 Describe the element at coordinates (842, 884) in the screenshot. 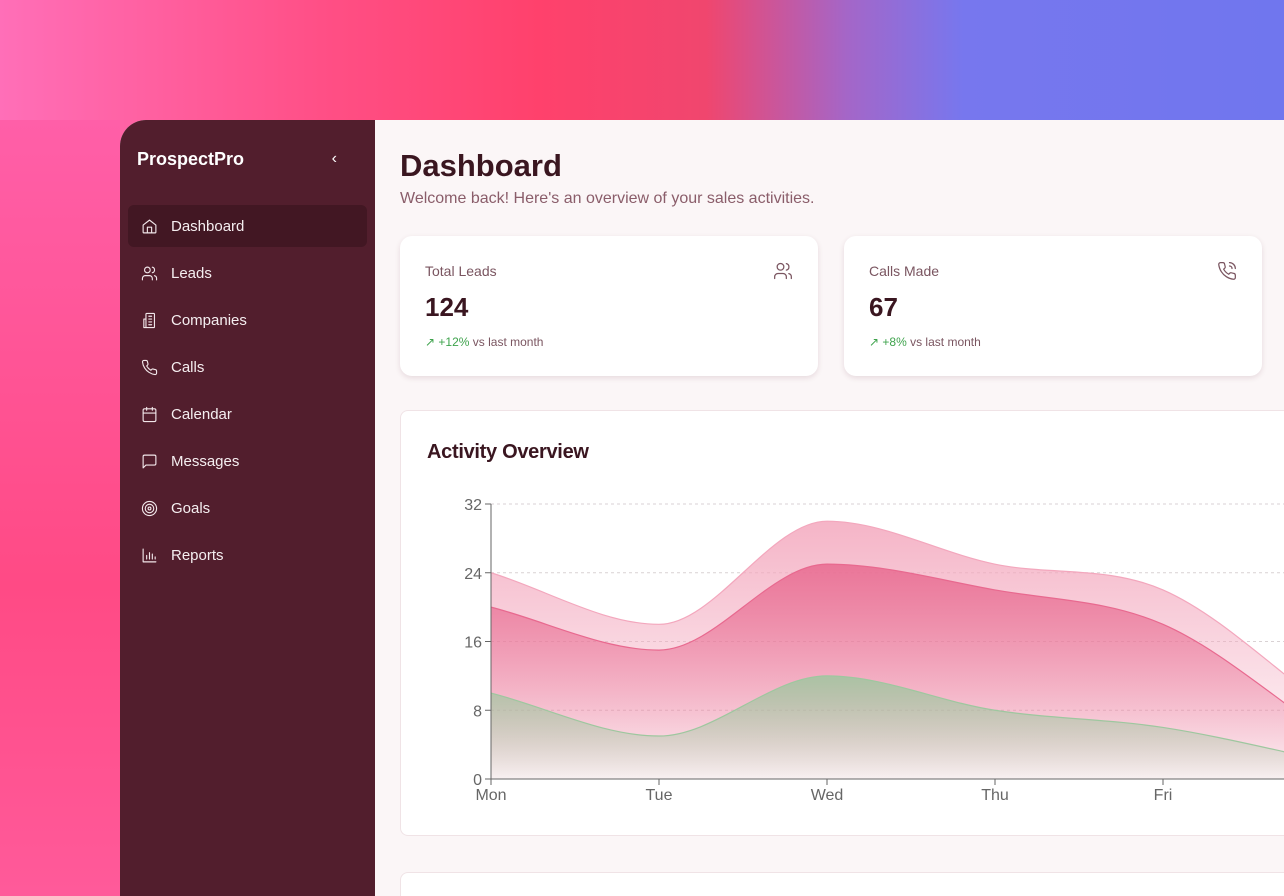

I see `secondary-card` at that location.